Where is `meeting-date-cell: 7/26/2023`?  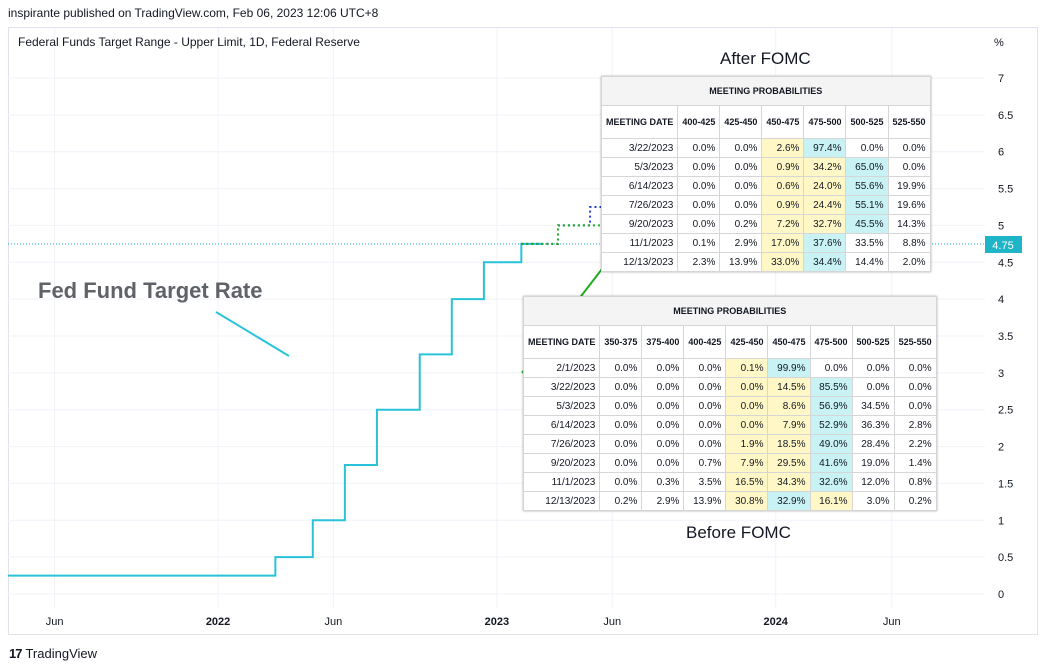 meeting-date-cell: 7/26/2023 is located at coordinates (561, 444).